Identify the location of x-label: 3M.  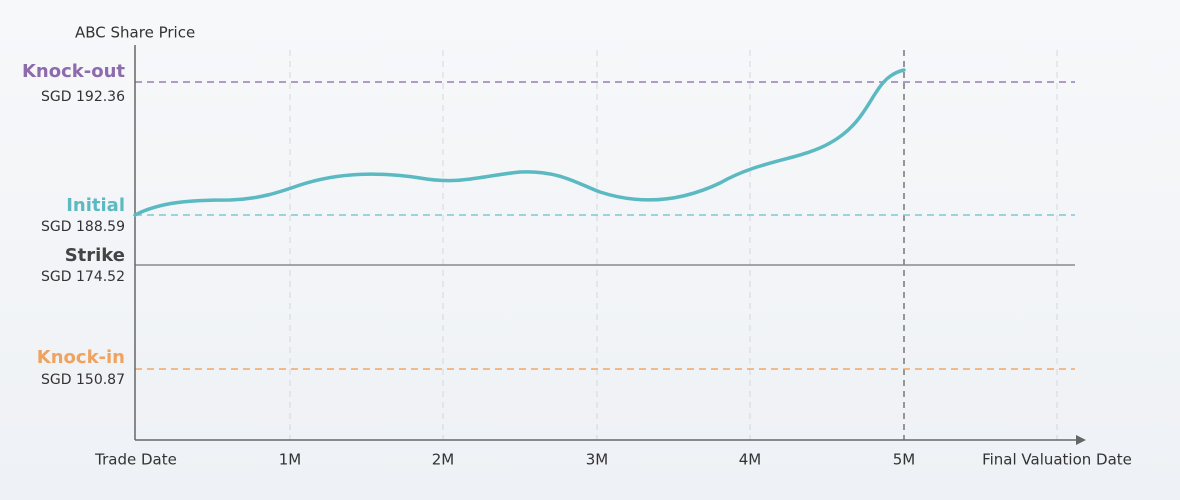
(597, 460).